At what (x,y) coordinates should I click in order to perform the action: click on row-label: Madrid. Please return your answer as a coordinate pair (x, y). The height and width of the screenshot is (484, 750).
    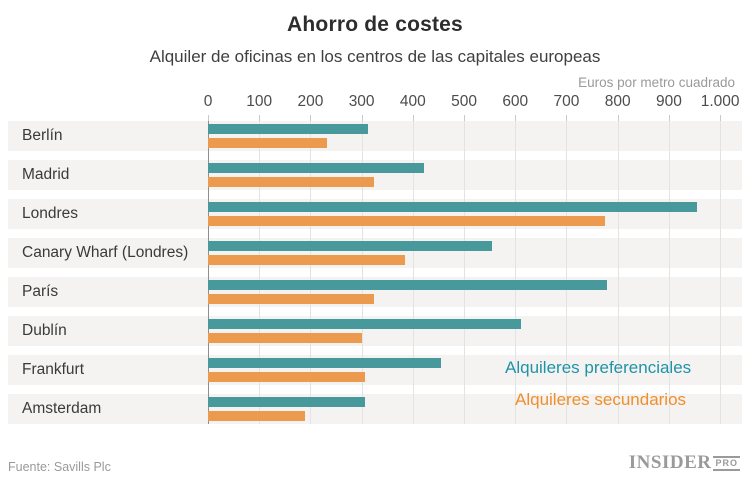
    Looking at the image, I should click on (46, 174).